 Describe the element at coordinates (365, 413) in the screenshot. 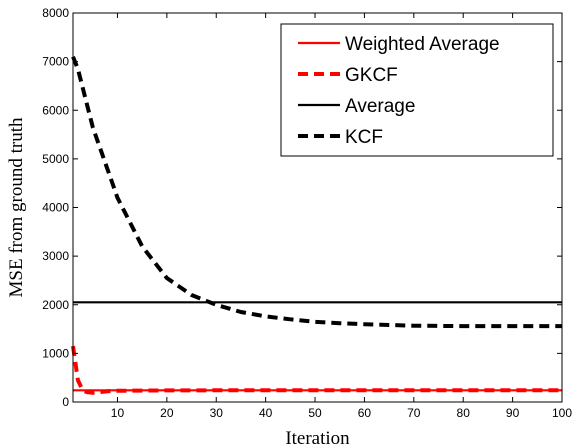

I see `x-tick-label: 60` at that location.